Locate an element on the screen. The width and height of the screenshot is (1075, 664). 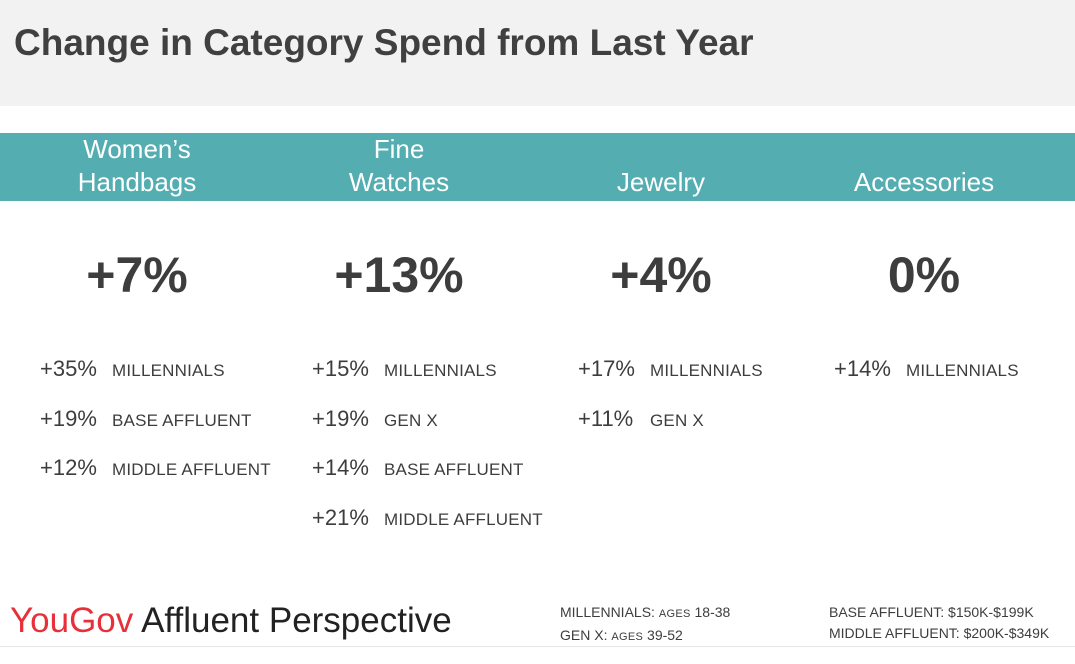
category-header-handbags: Women’s Handbags is located at coordinates (137, 167).